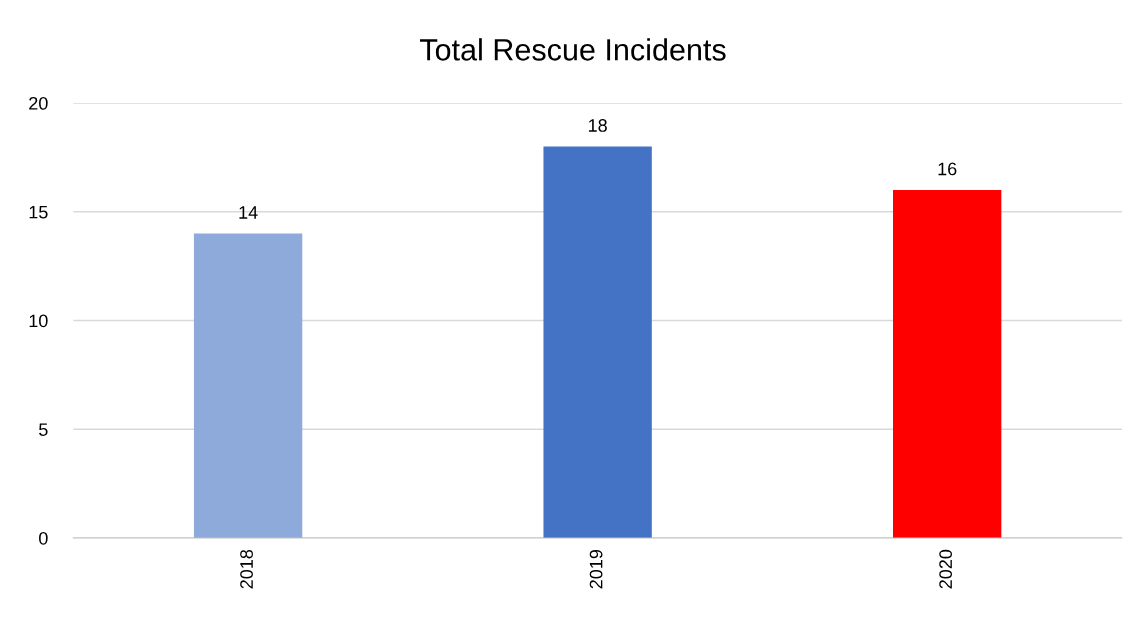 This screenshot has width=1146, height=617. I want to click on x-tick-label: 2019, so click(596, 569).